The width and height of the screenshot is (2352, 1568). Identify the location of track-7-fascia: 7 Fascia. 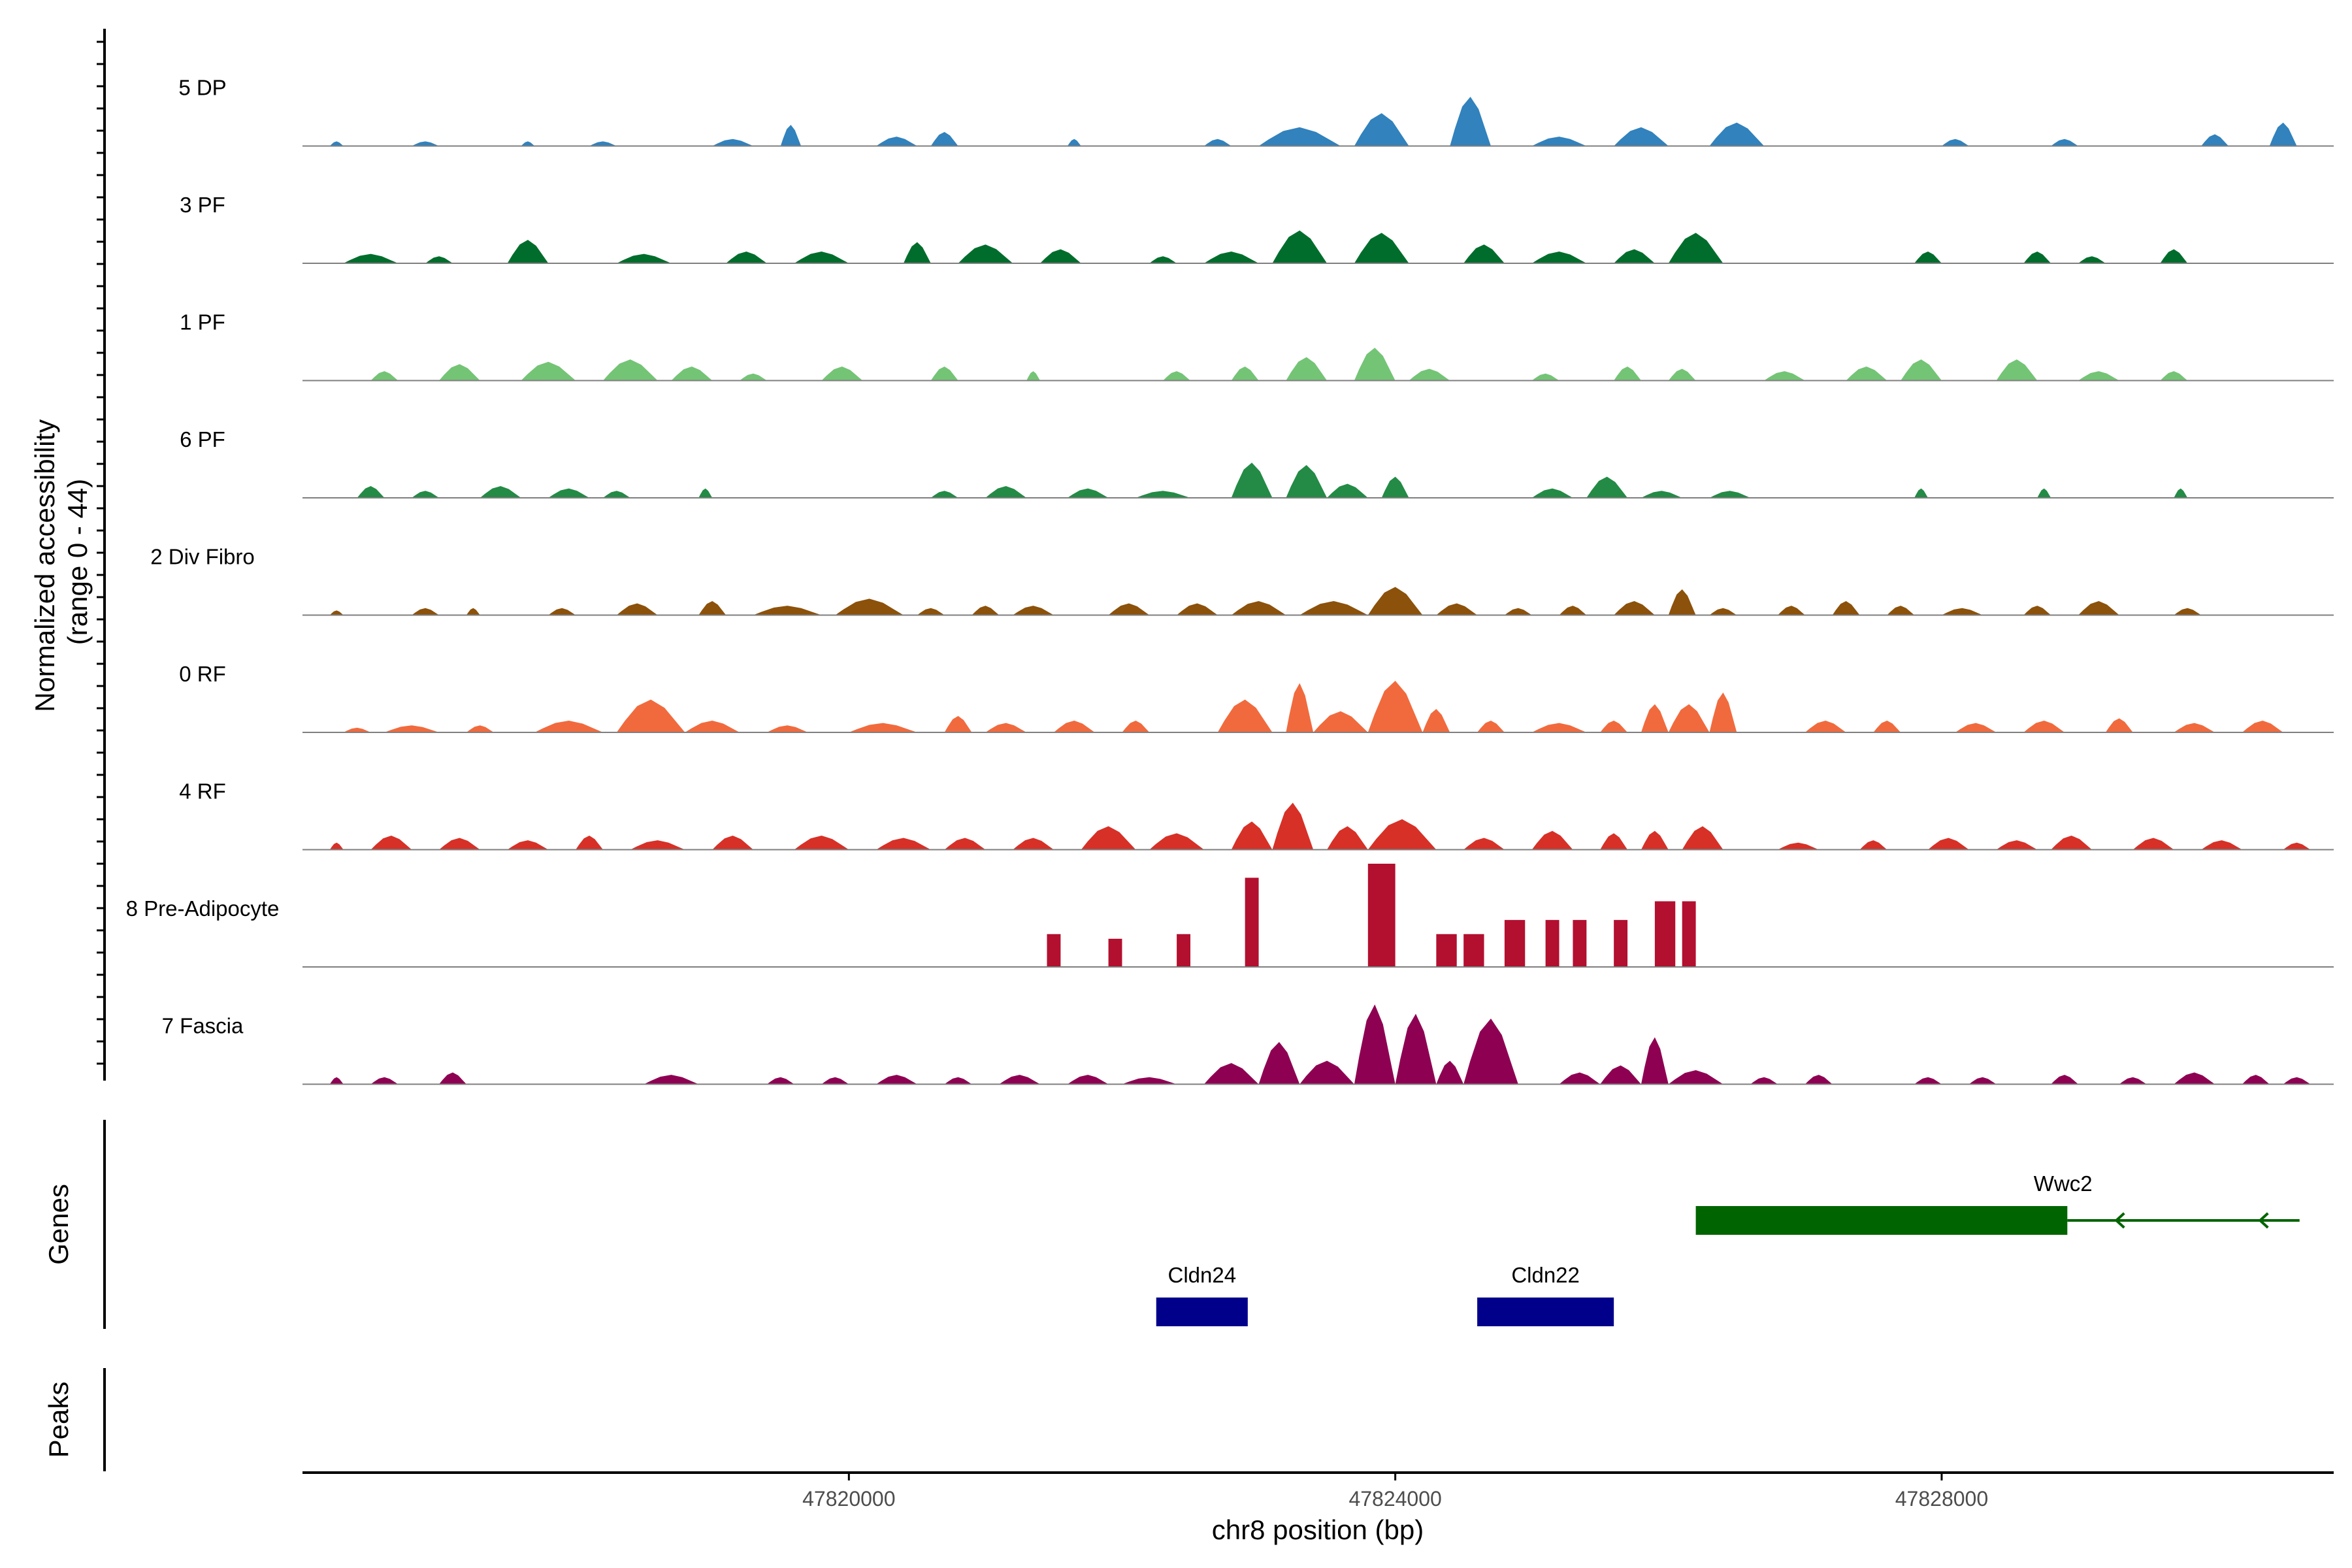
(1248, 1044).